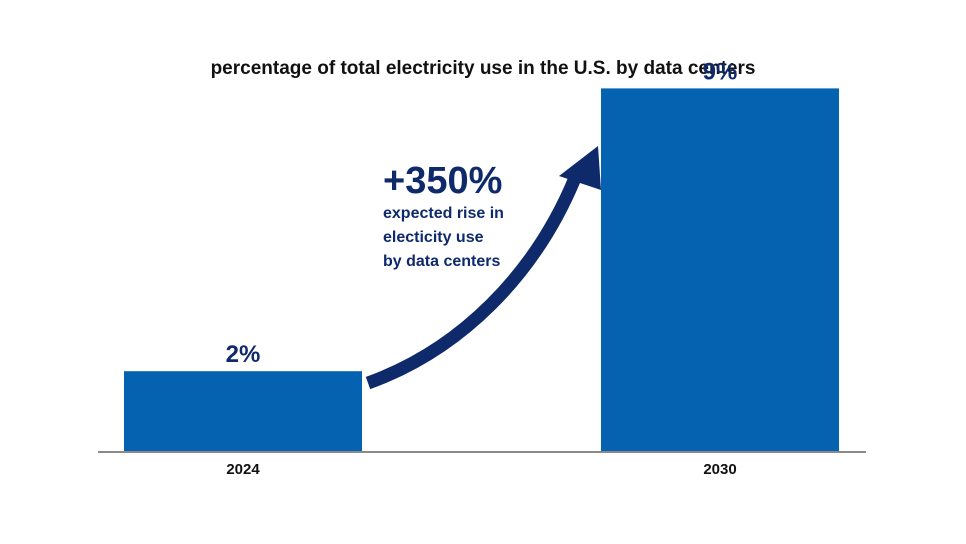  I want to click on x-tick-label-2030: 2030, so click(719, 469).